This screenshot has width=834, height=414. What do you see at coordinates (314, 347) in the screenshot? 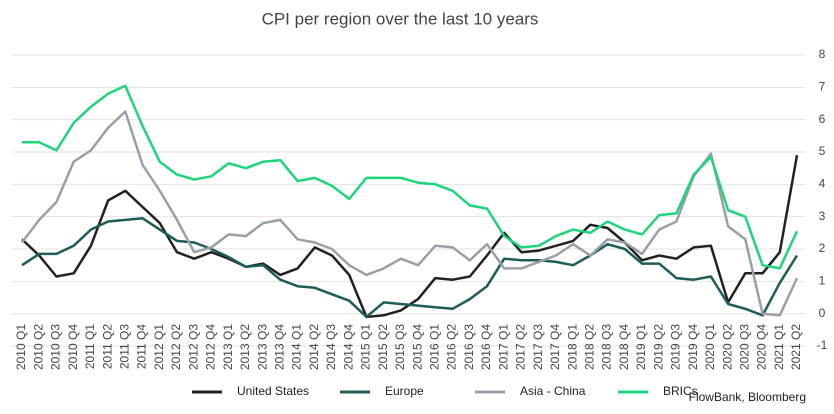
I see `x-tick-label: 2014 Q2` at bounding box center [314, 347].